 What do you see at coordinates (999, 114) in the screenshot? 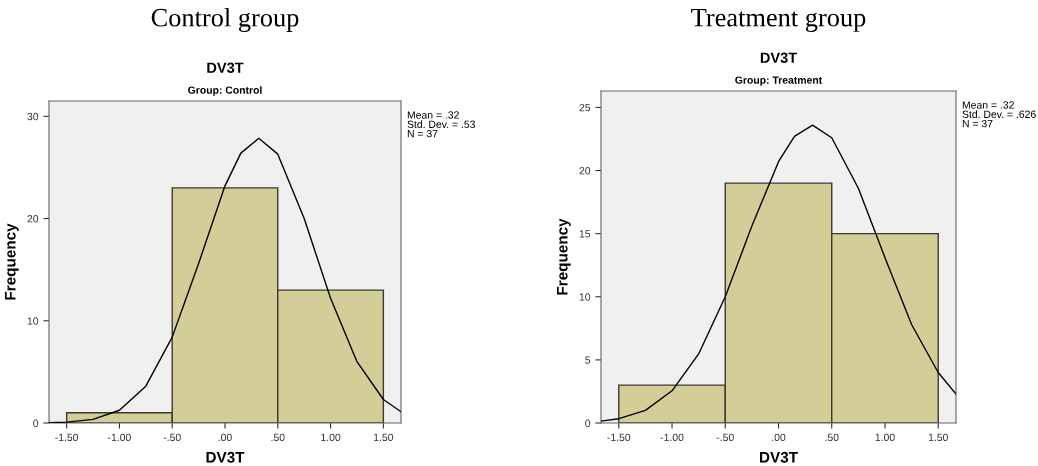
I see `text: Mean = .32 Std. Dev. = .626 N = 37` at bounding box center [999, 114].